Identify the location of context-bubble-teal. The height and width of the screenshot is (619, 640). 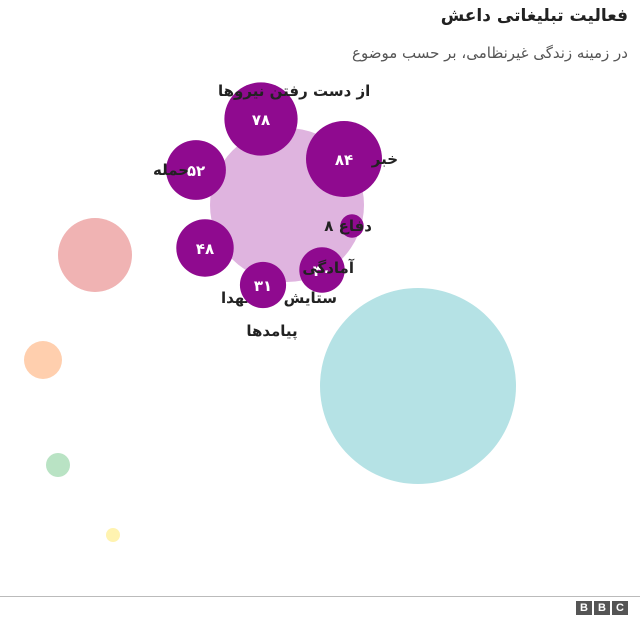
(418, 386).